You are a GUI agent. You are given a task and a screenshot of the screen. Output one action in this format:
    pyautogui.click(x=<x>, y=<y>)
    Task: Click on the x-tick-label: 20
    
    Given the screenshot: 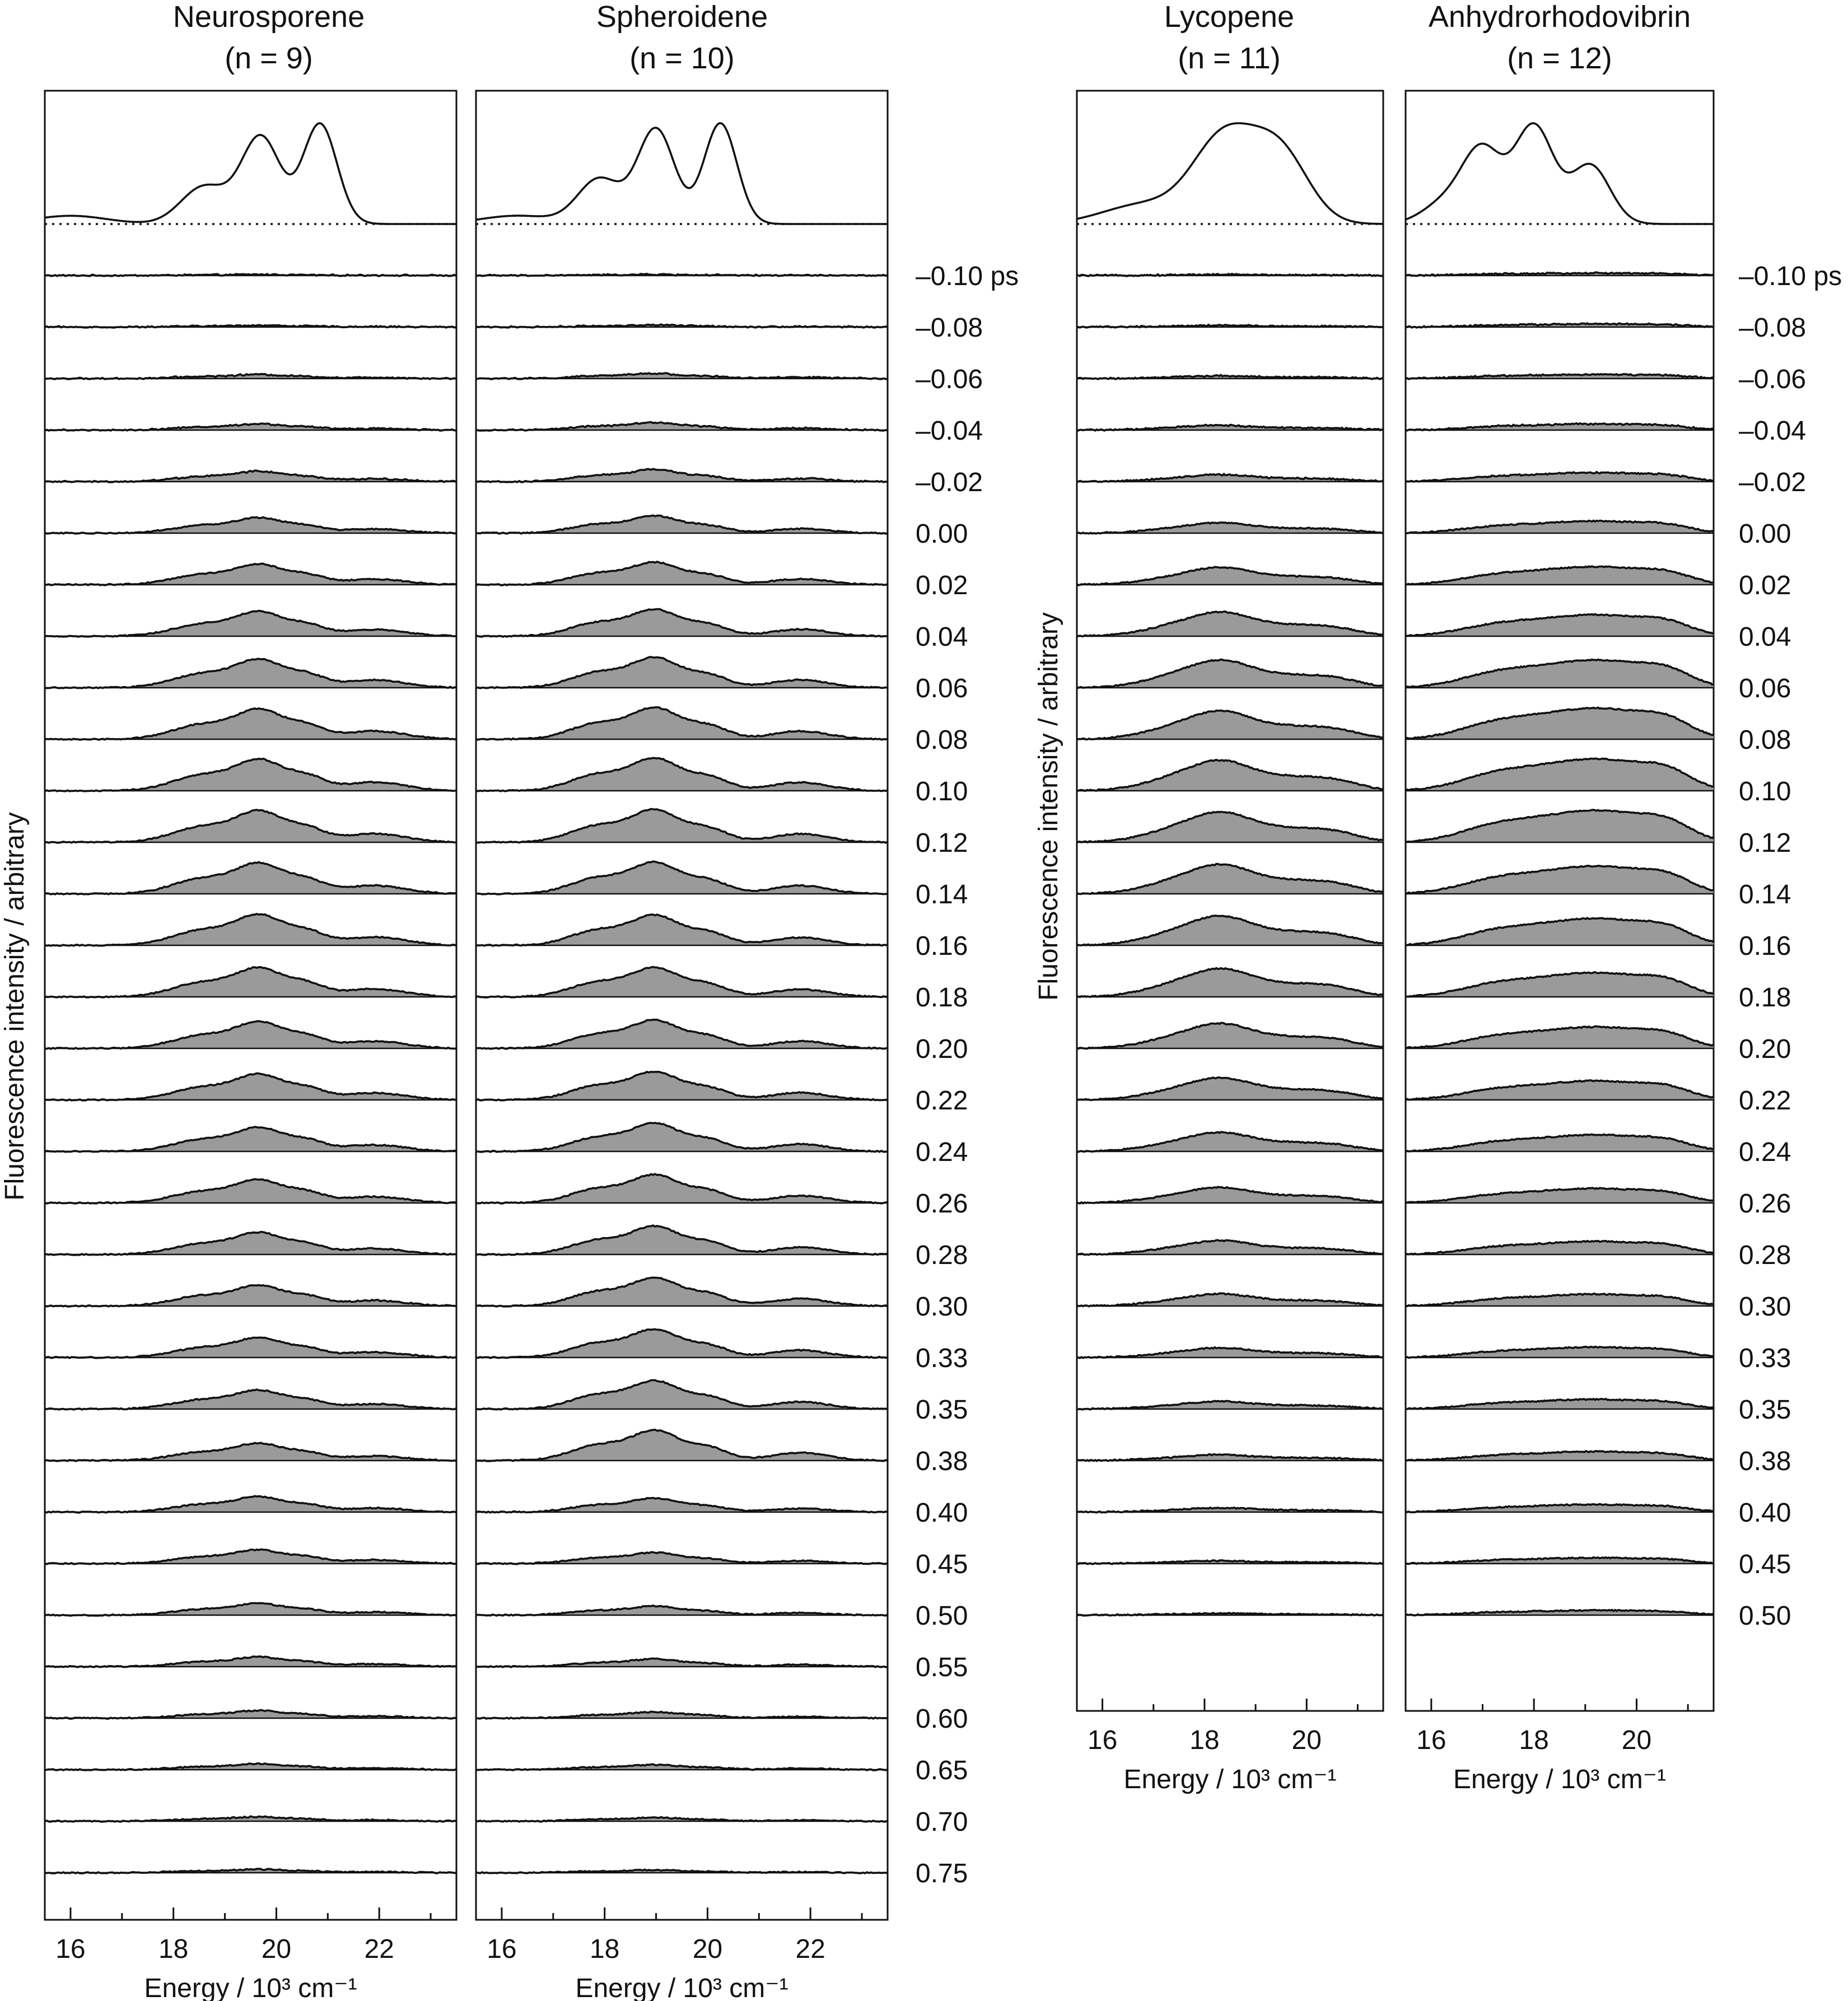 What is the action you would take?
    pyautogui.click(x=707, y=1949)
    